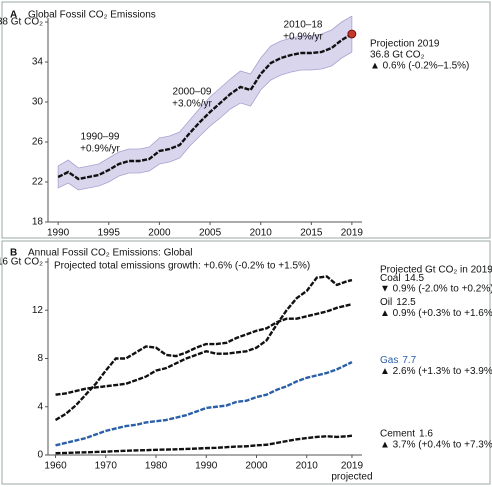 The height and width of the screenshot is (487, 492). What do you see at coordinates (38, 182) in the screenshot?
I see `y-tick-label: 22` at bounding box center [38, 182].